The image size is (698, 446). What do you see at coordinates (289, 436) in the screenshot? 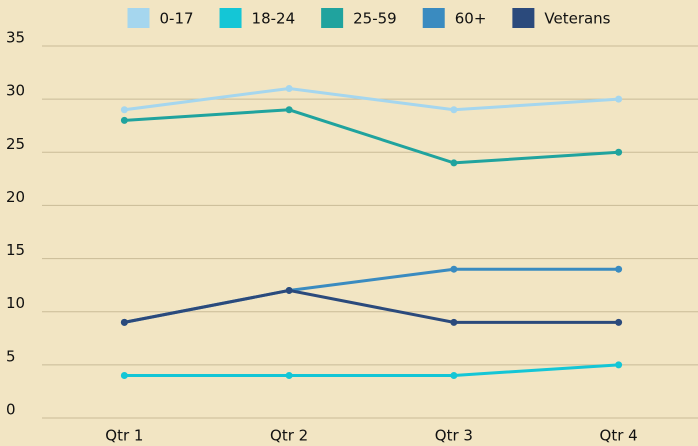
I see `x-tick-label: Qtr 2` at bounding box center [289, 436].